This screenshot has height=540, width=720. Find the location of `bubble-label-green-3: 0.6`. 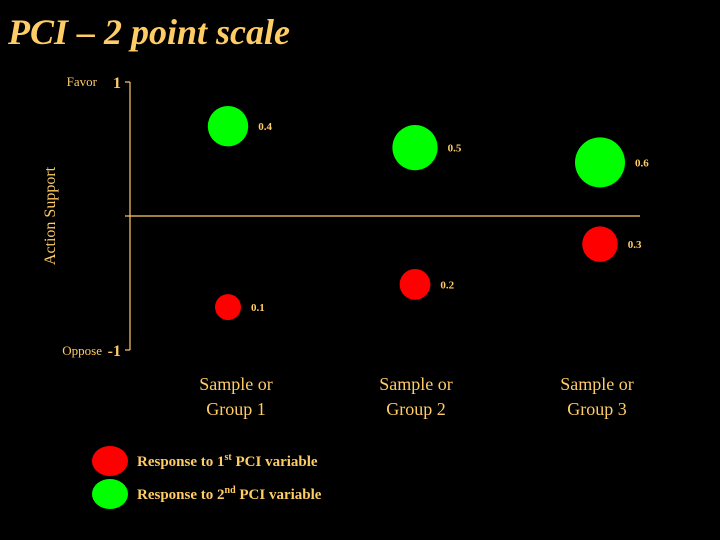

bubble-label-green-3: 0.6 is located at coordinates (642, 163).